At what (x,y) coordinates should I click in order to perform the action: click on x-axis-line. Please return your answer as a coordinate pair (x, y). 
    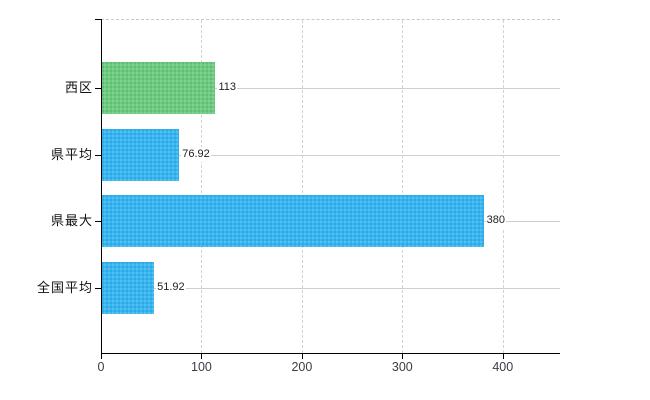
    Looking at the image, I should click on (330, 353).